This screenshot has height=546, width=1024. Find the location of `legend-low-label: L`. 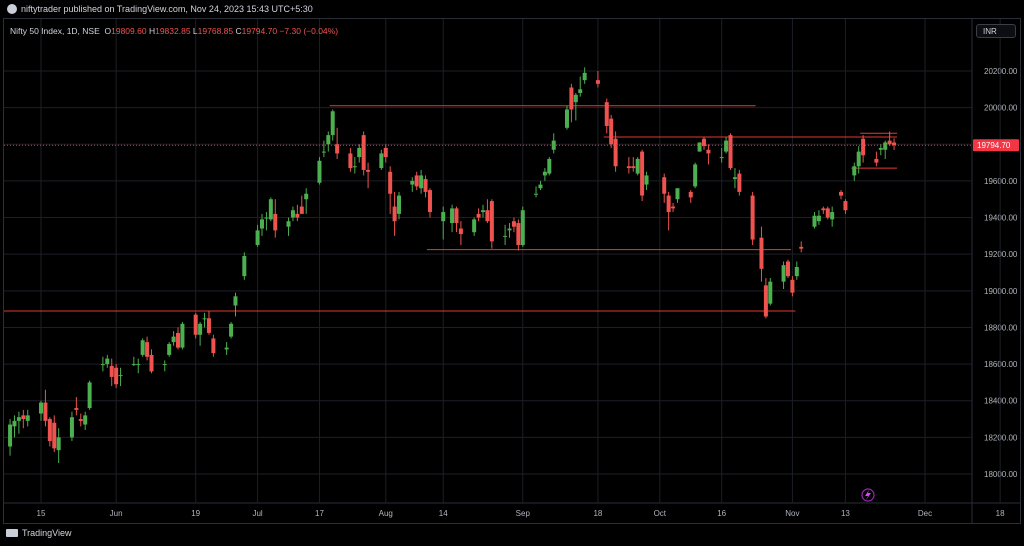

legend-low-label: L is located at coordinates (195, 31).